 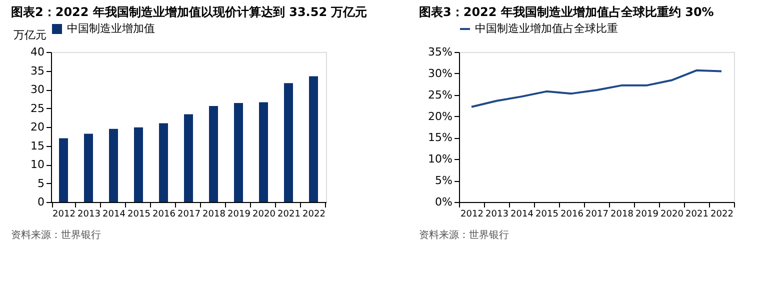 What do you see at coordinates (440, 52) in the screenshot?
I see `y-tick-label: 35%` at bounding box center [440, 52].